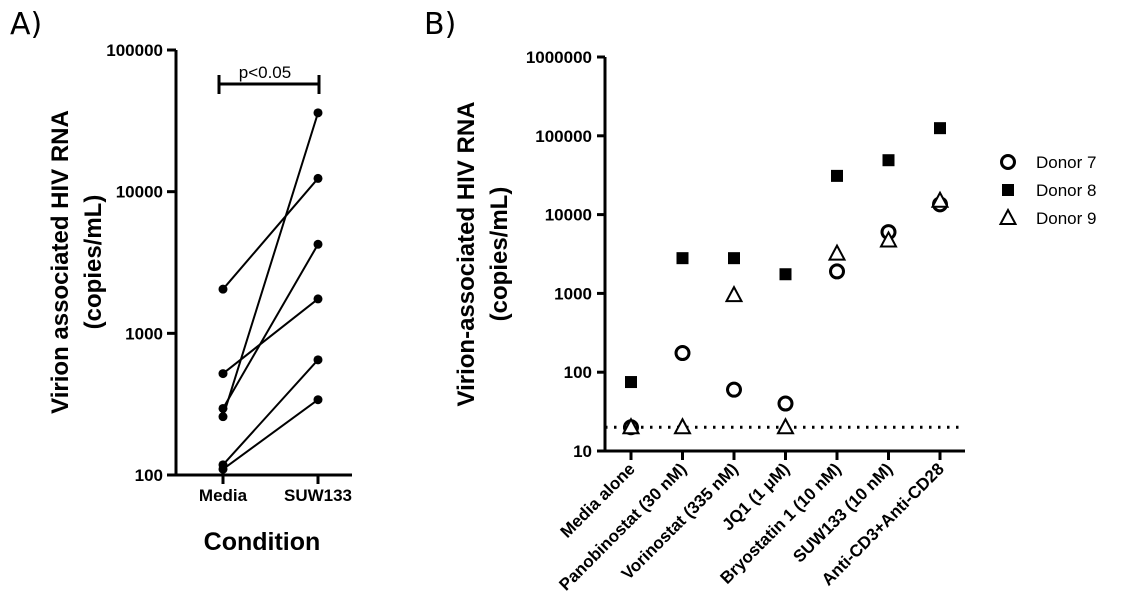 The width and height of the screenshot is (1124, 603). Describe the element at coordinates (269, 84) in the screenshot. I see `significance-bracket` at that location.